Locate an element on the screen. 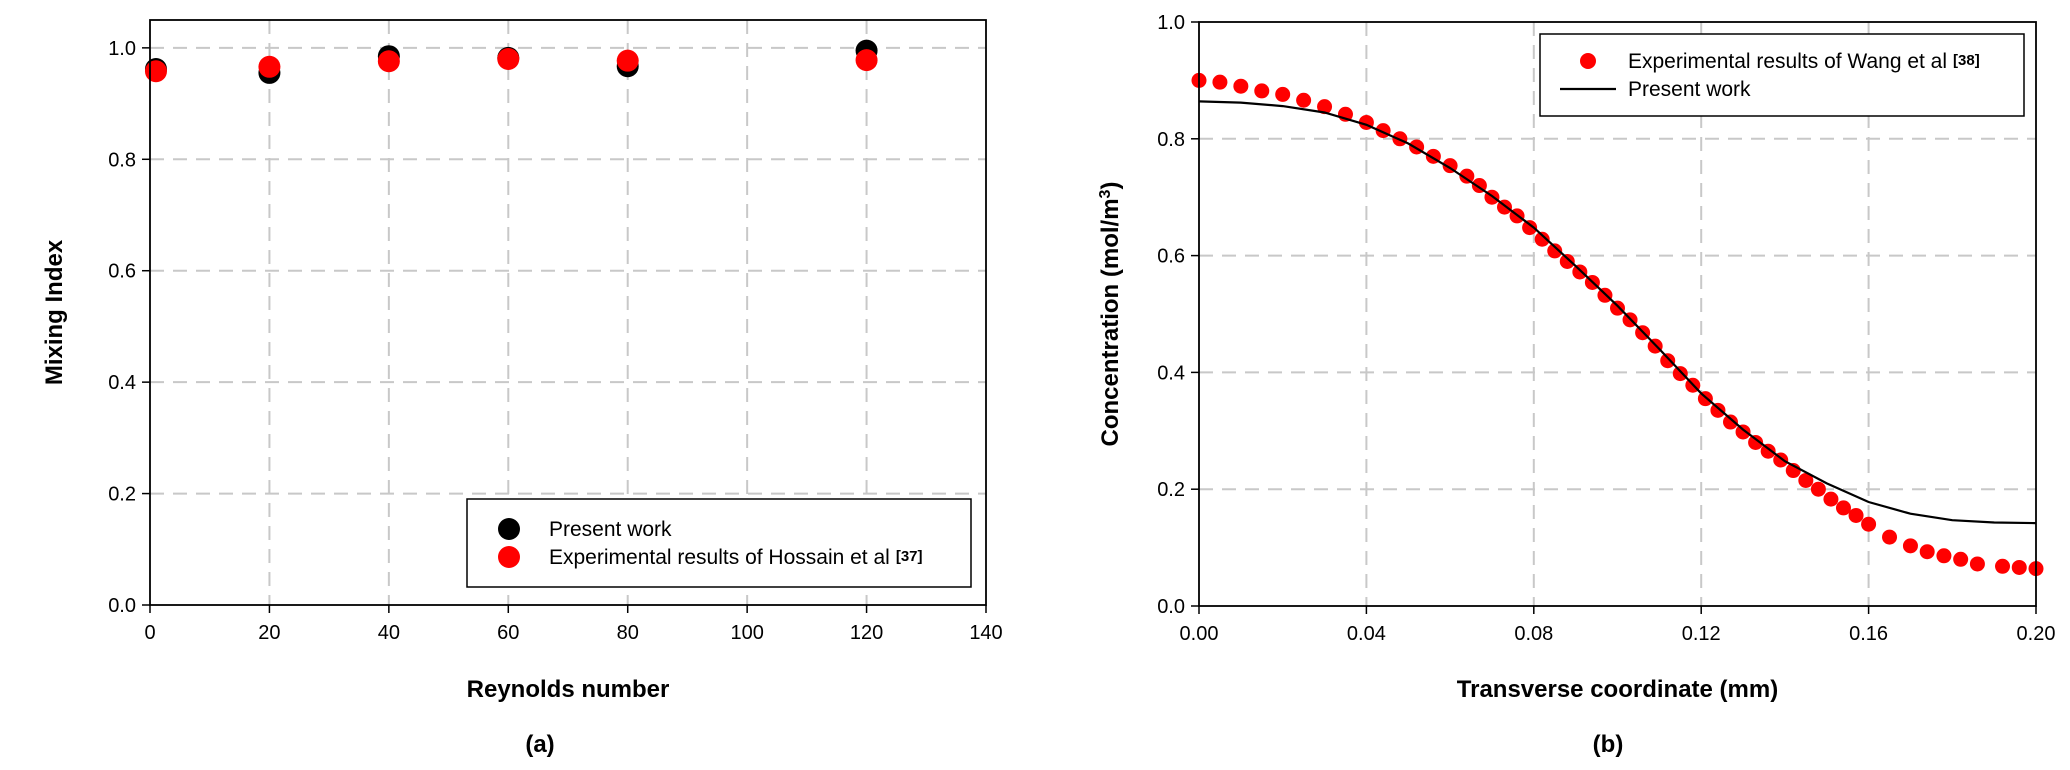 The width and height of the screenshot is (2070, 770). x-tick-label: 60 is located at coordinates (508, 633).